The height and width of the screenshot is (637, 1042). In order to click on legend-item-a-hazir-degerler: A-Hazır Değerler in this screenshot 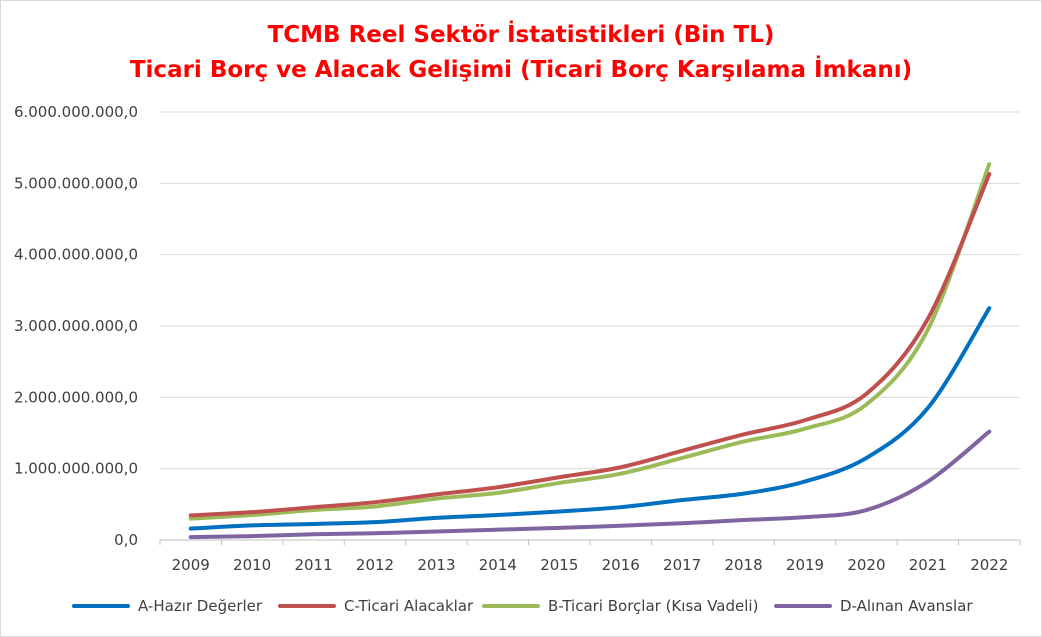, I will do `click(167, 606)`.